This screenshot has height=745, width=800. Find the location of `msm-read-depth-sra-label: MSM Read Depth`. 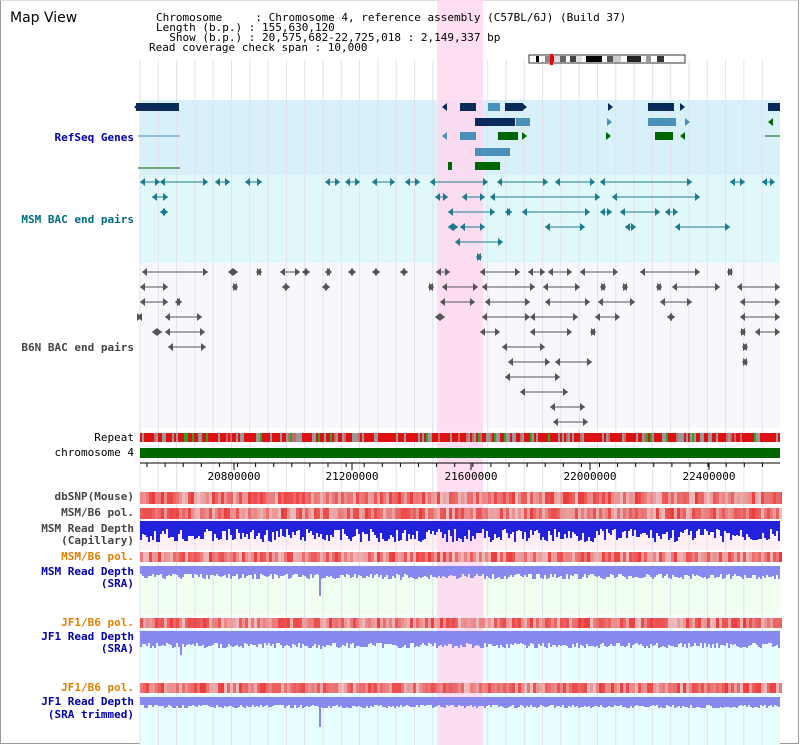

msm-read-depth-sra-label: MSM Read Depth is located at coordinates (87, 571).